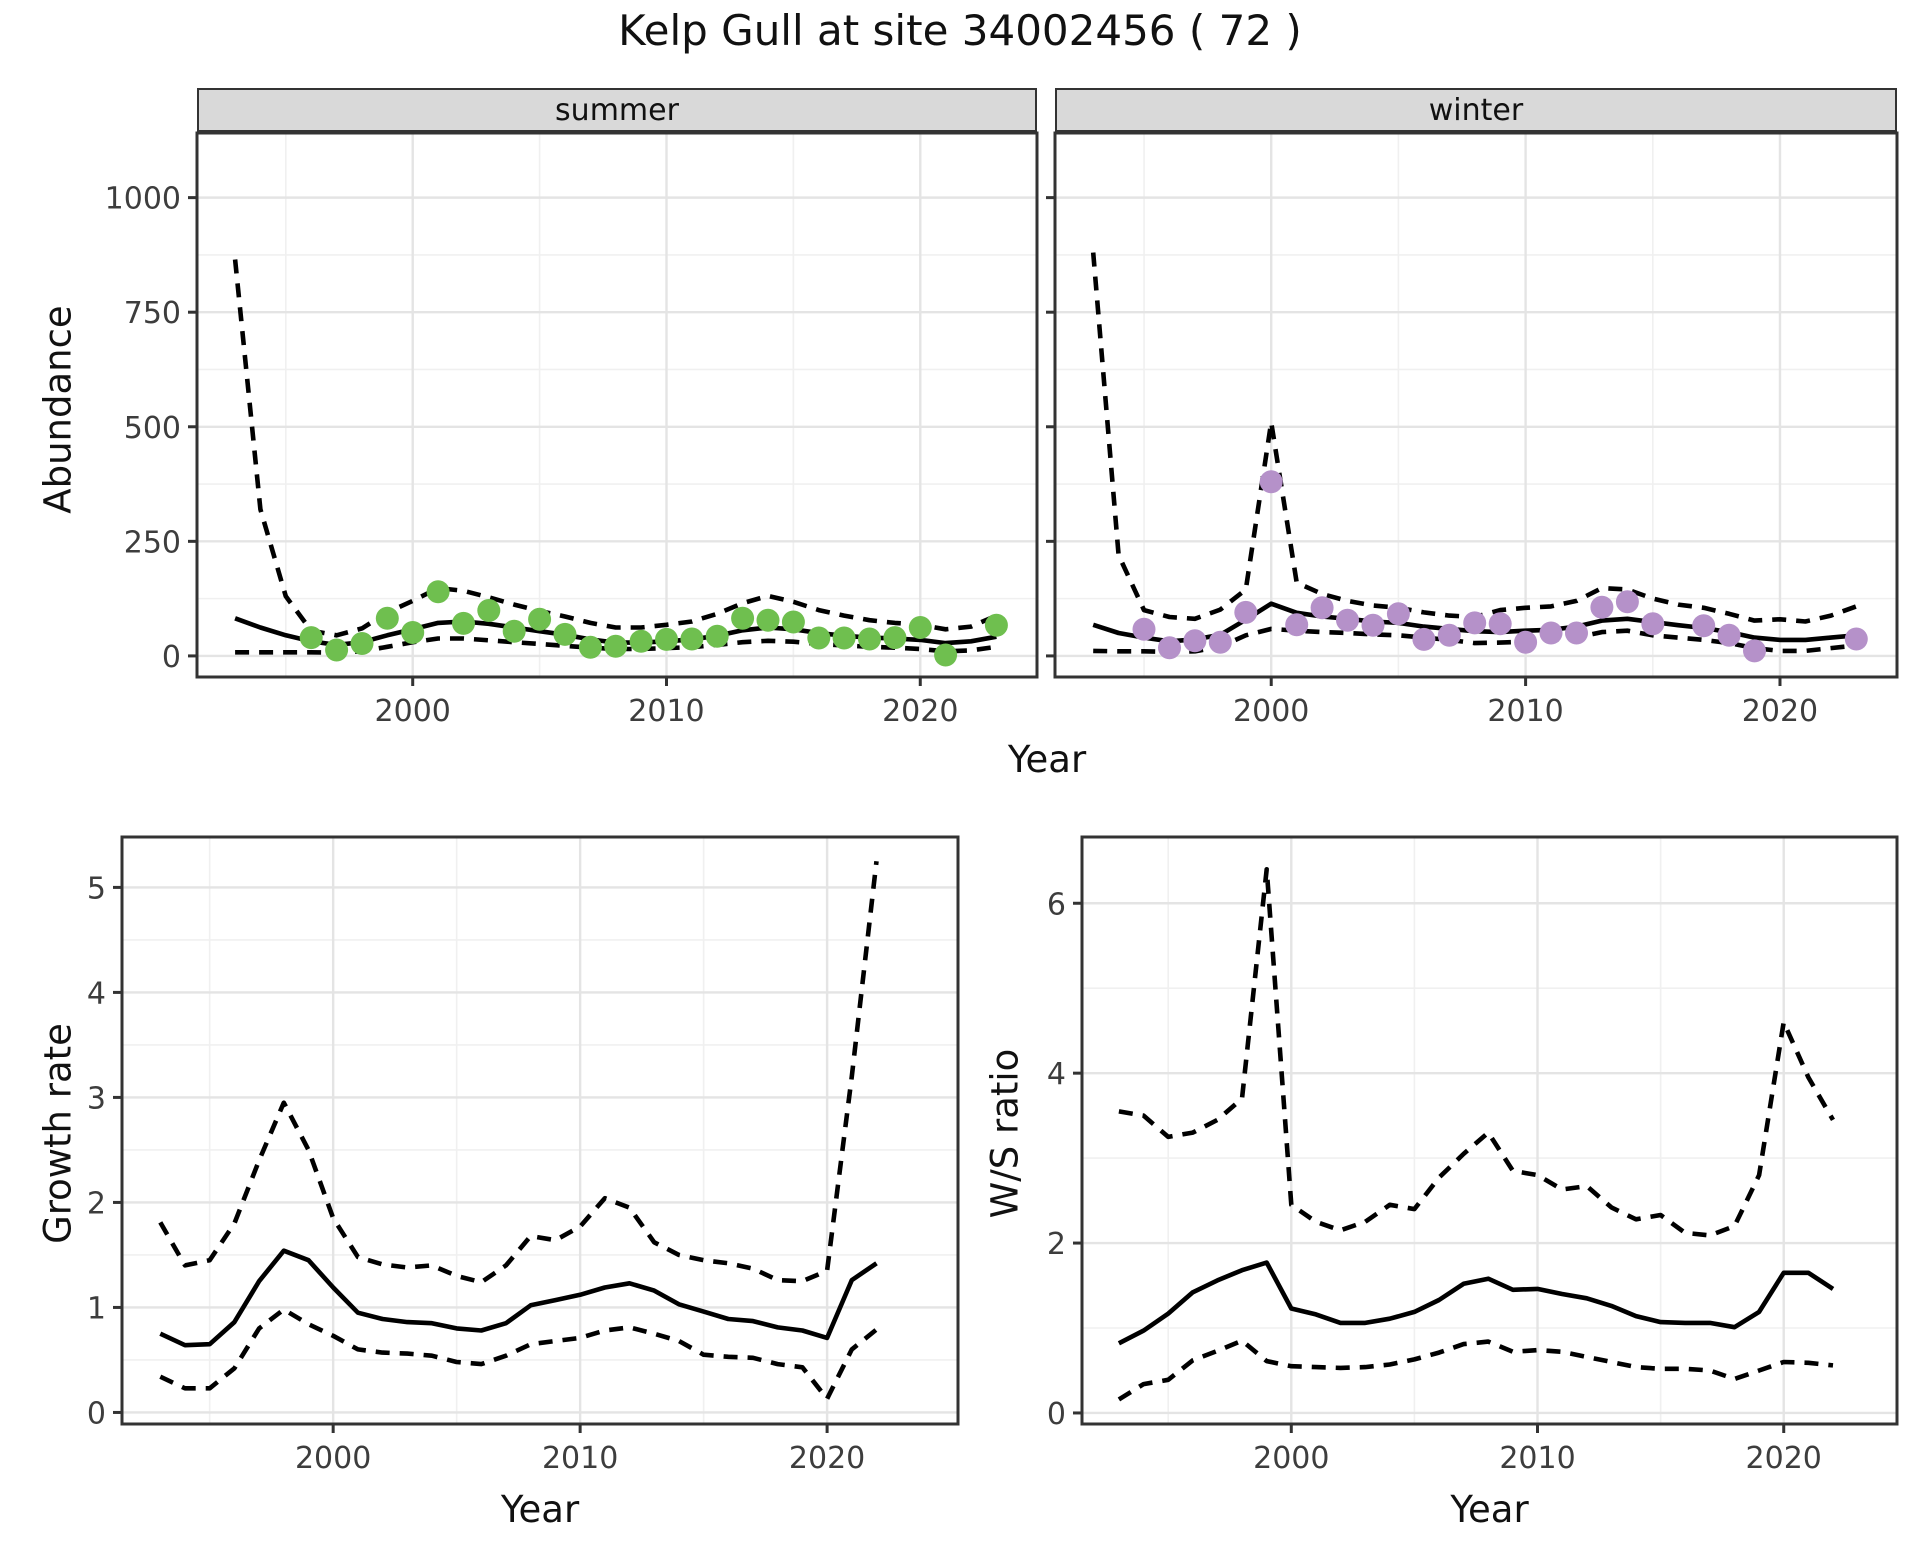 The image size is (1920, 1560). I want to click on y-tick-label: 500, so click(152, 428).